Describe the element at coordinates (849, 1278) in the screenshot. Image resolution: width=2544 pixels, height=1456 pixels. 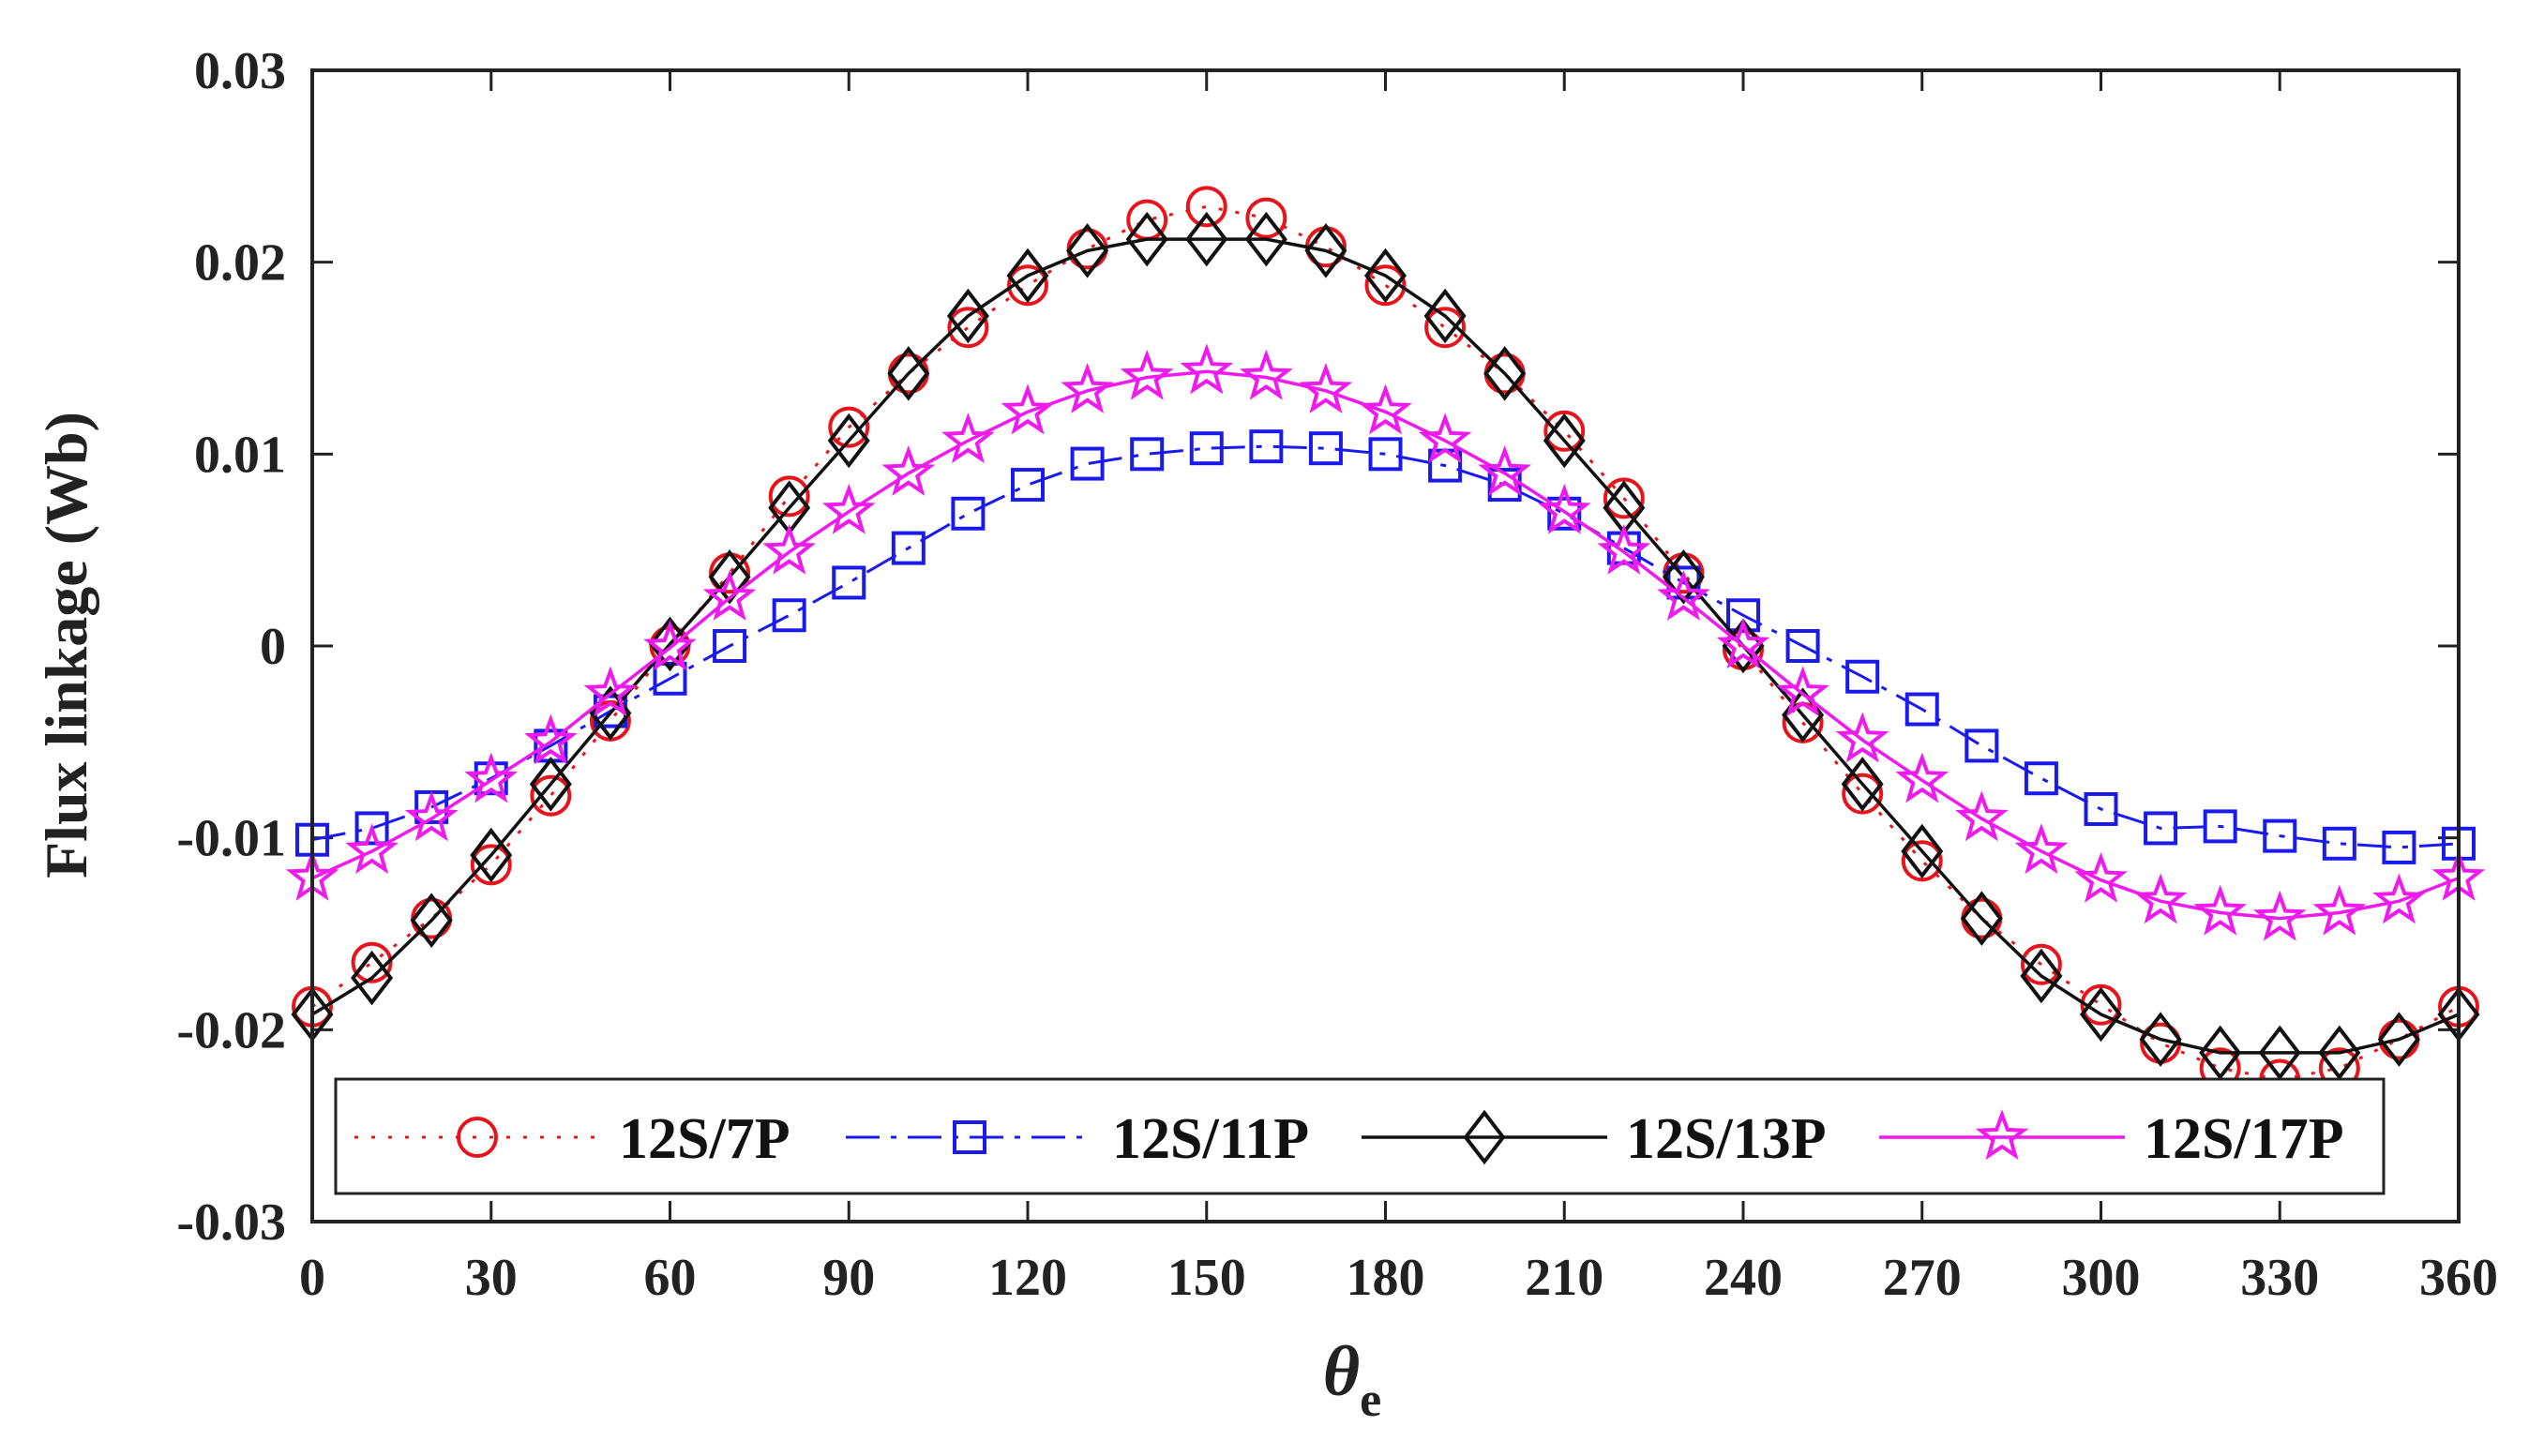
I see `x-tick-label: 90` at that location.